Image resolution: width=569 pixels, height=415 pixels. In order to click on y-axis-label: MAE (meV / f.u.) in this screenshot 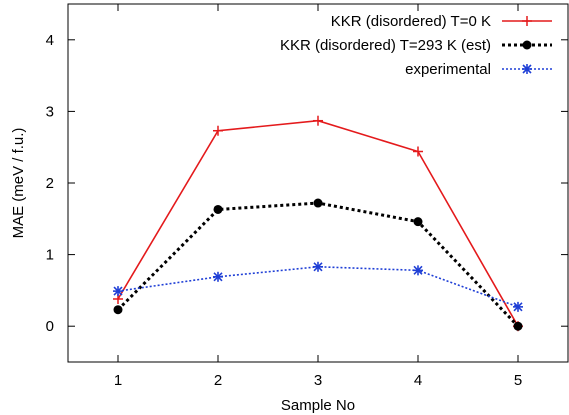, I will do `click(18, 183)`.